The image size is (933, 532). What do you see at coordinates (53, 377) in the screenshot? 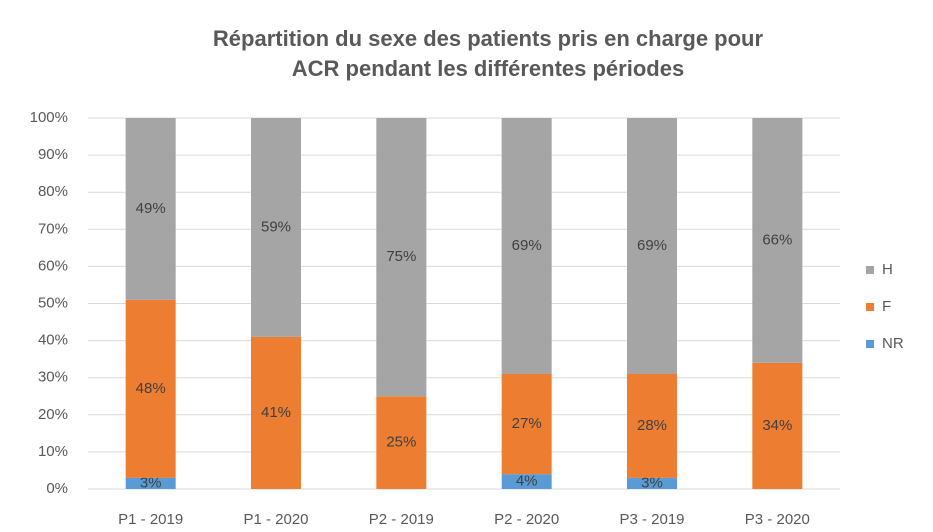
I see `y-tick-label: 30%` at bounding box center [53, 377].